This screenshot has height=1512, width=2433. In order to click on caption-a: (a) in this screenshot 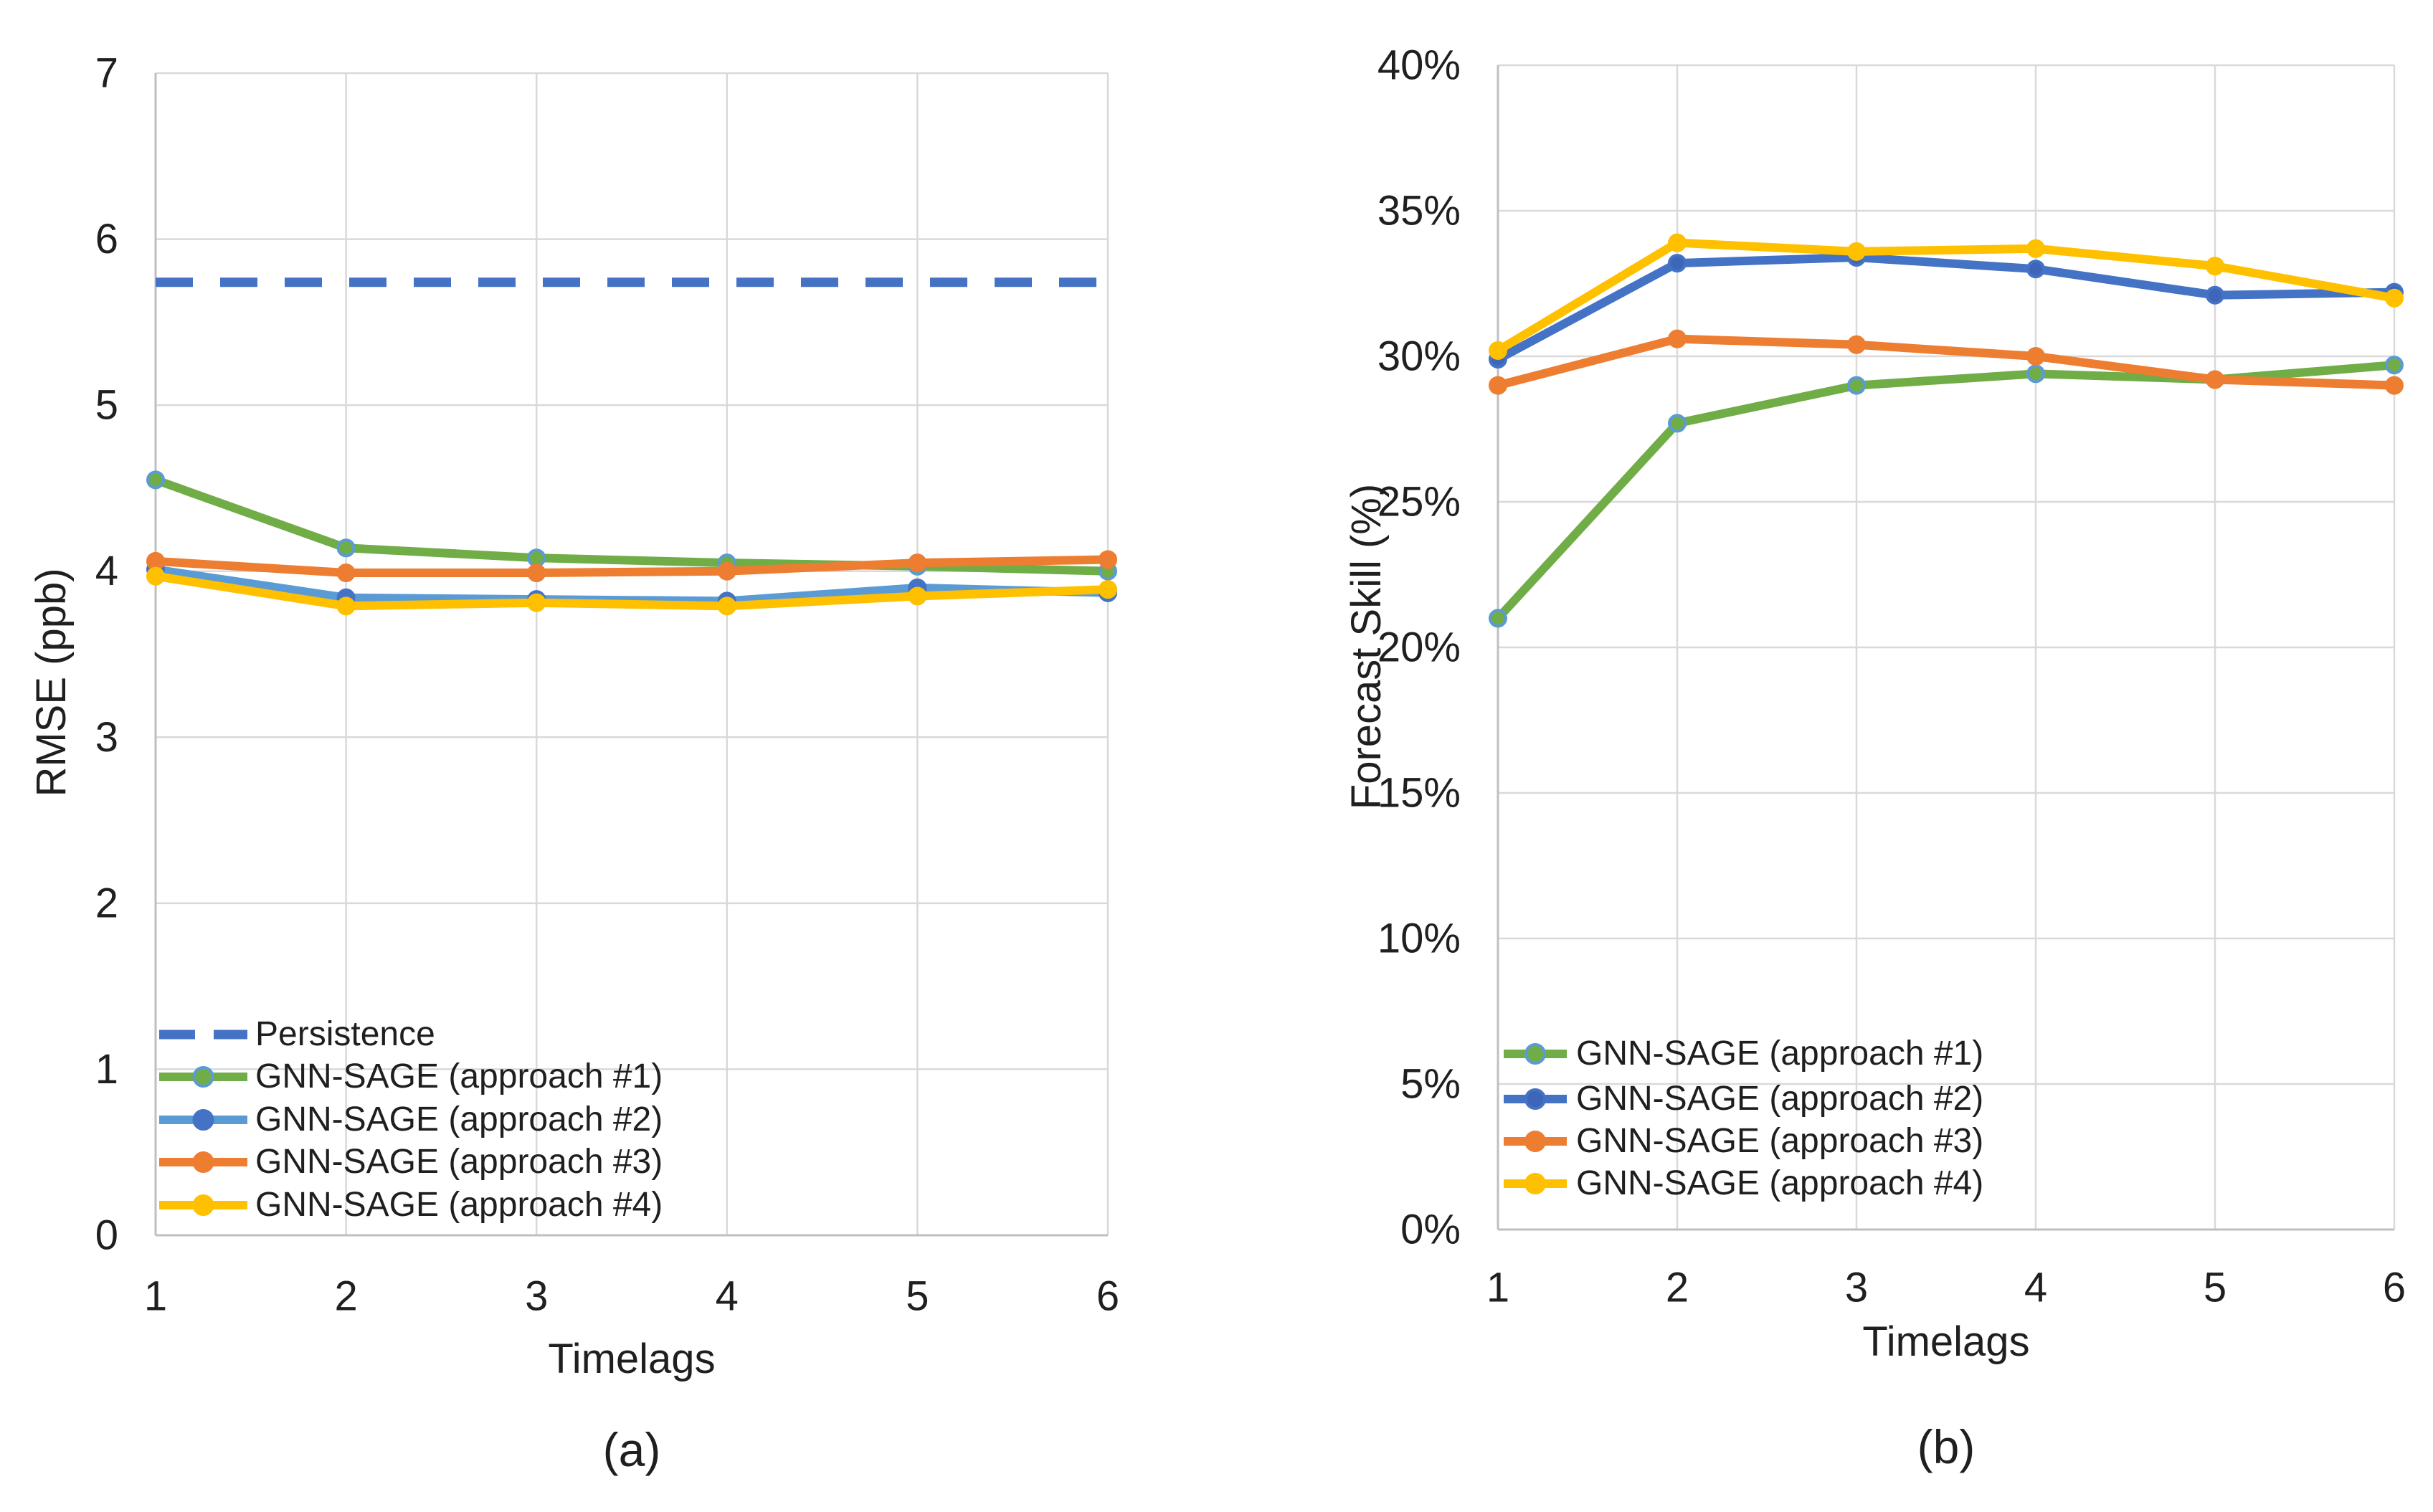, I will do `click(631, 1449)`.